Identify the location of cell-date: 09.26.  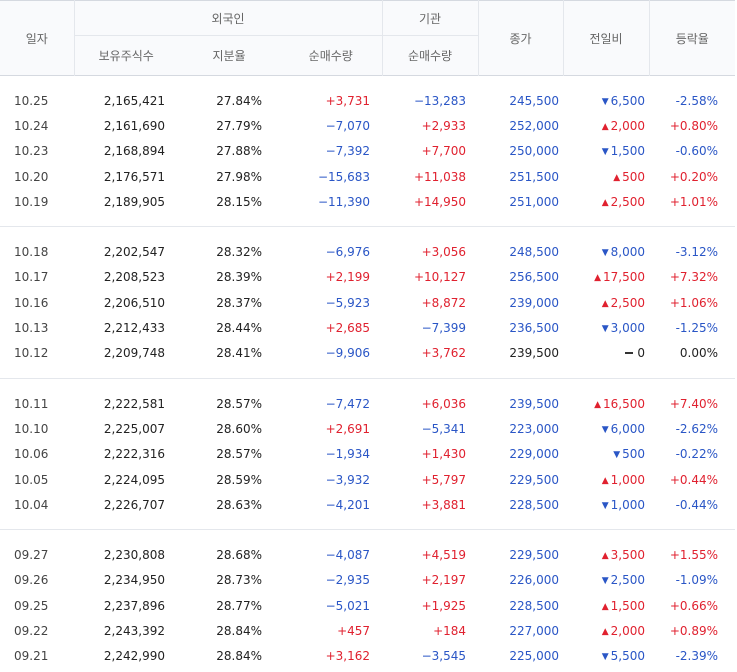
(37, 580).